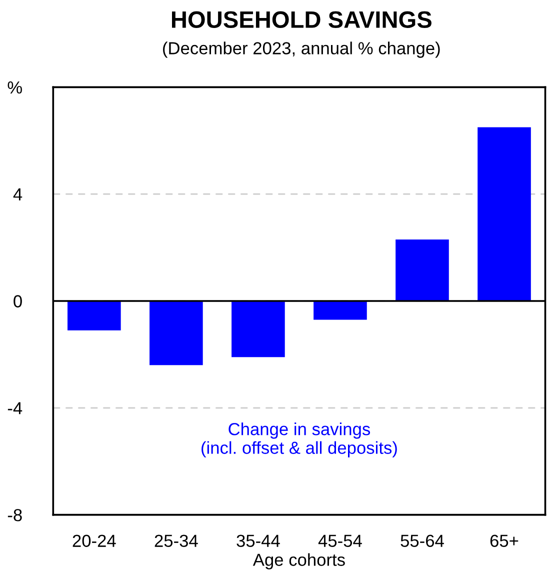 Image resolution: width=548 pixels, height=585 pixels. I want to click on x-tick-label: 25-34, so click(176, 540).